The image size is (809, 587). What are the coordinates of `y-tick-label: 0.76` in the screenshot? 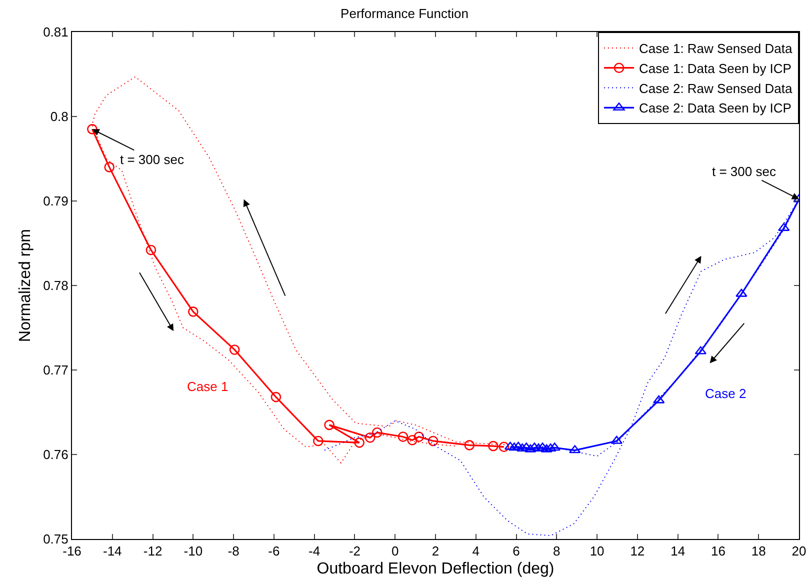 It's located at (55, 454).